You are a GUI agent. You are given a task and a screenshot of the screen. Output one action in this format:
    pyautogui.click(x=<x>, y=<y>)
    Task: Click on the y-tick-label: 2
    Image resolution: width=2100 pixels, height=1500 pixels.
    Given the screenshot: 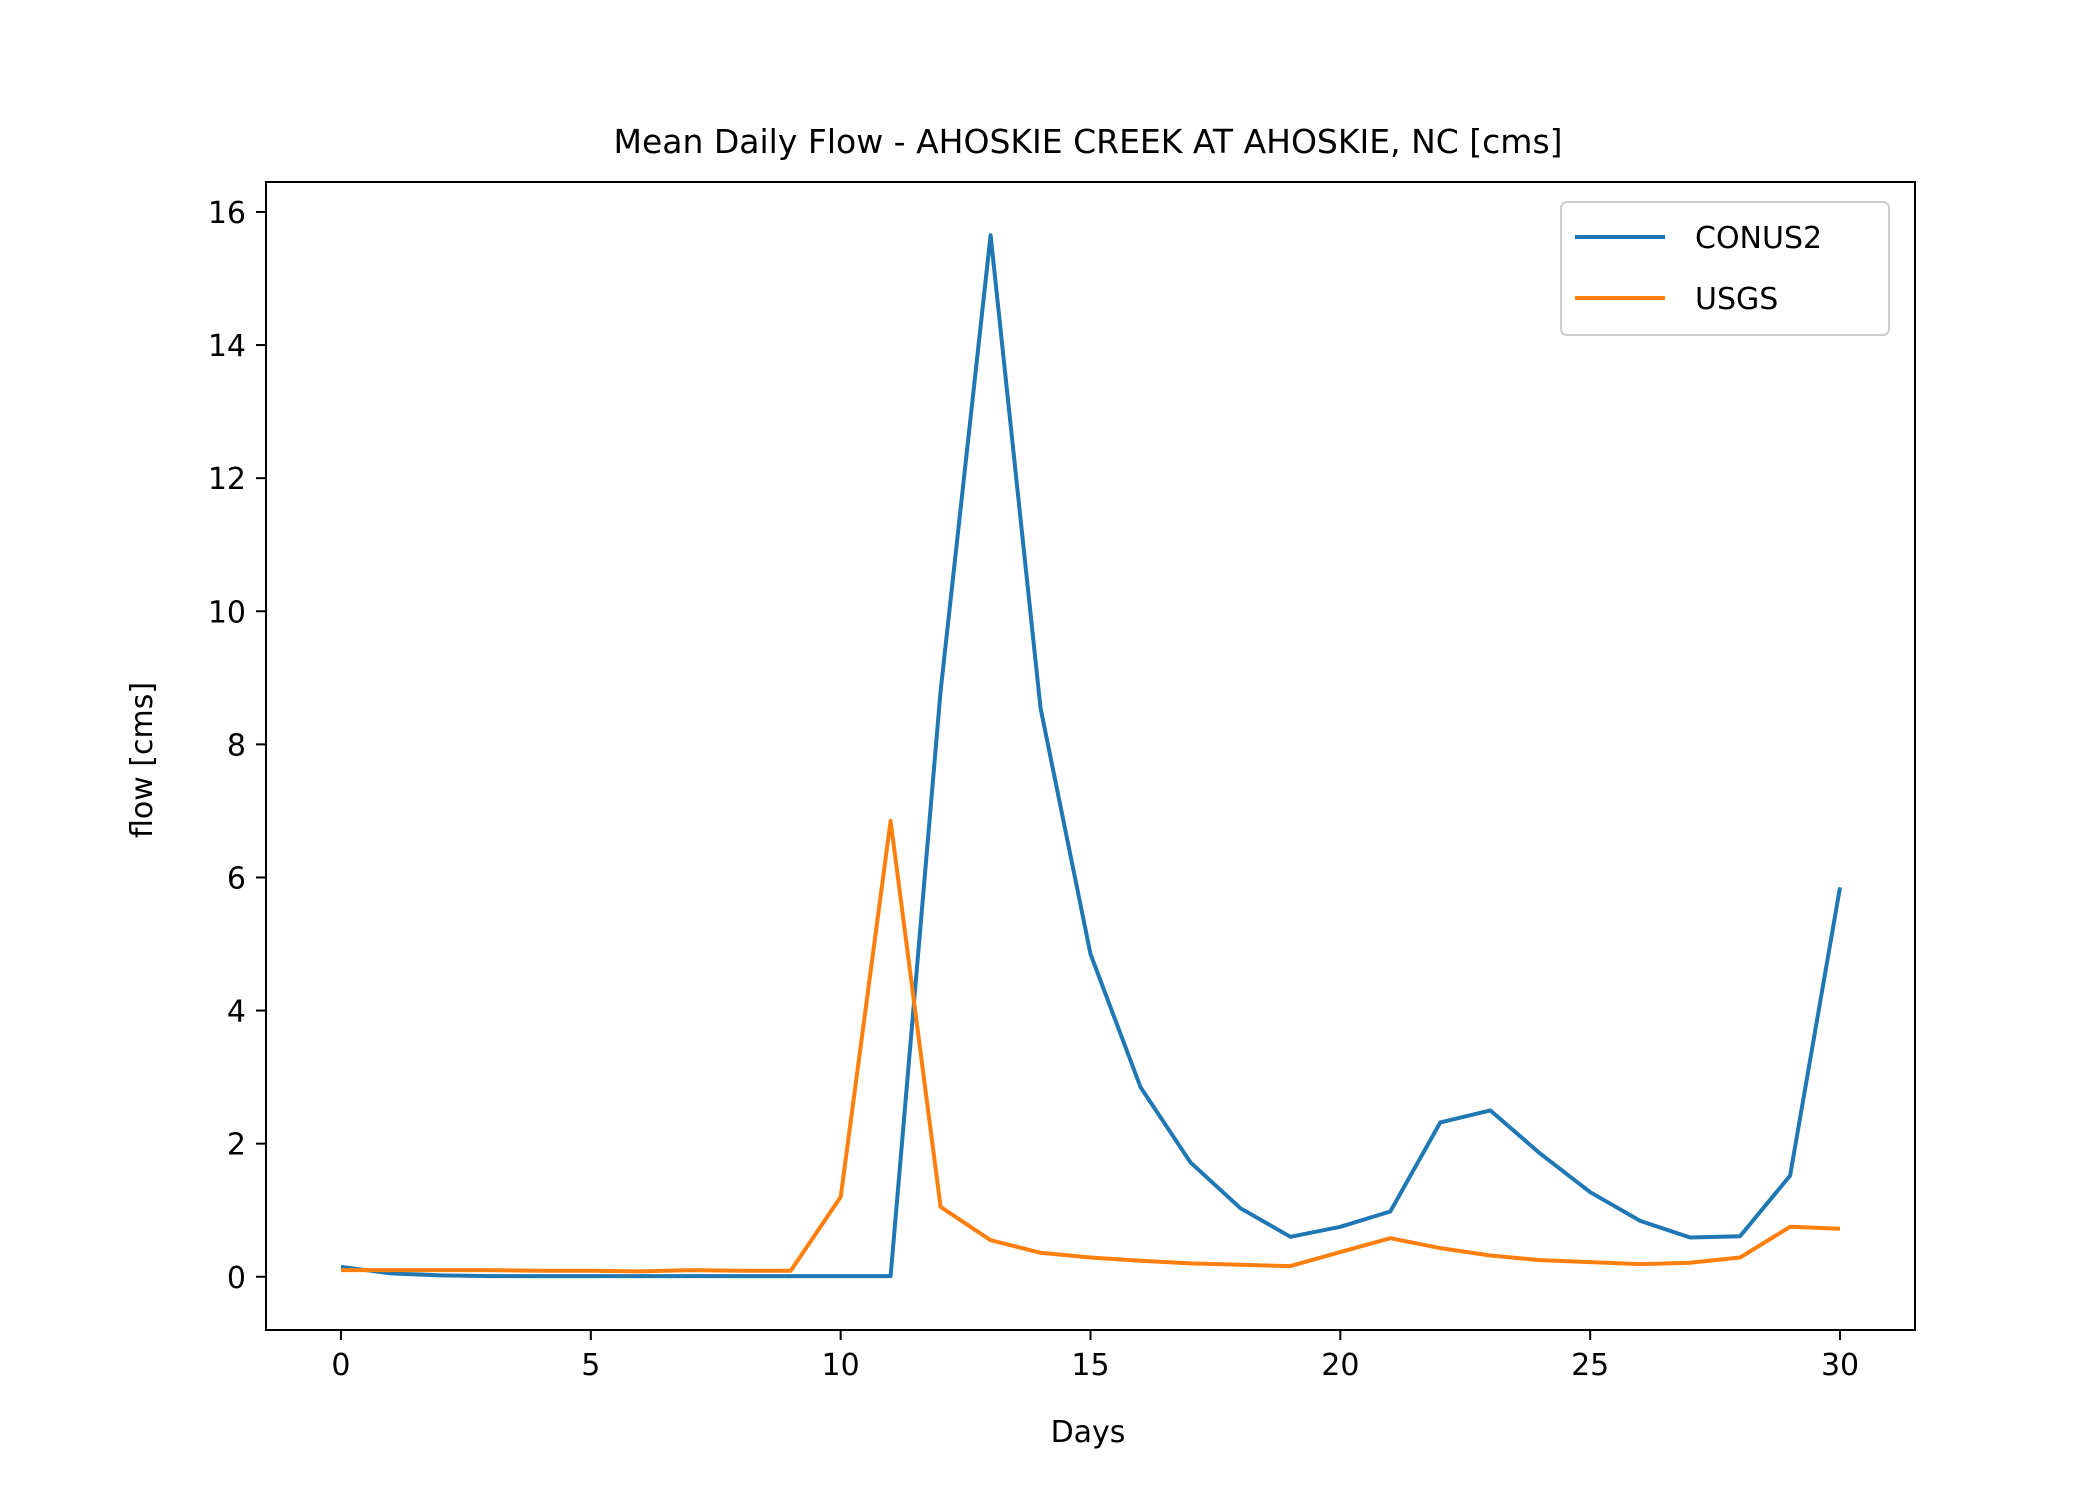 What is the action you would take?
    pyautogui.click(x=236, y=1145)
    